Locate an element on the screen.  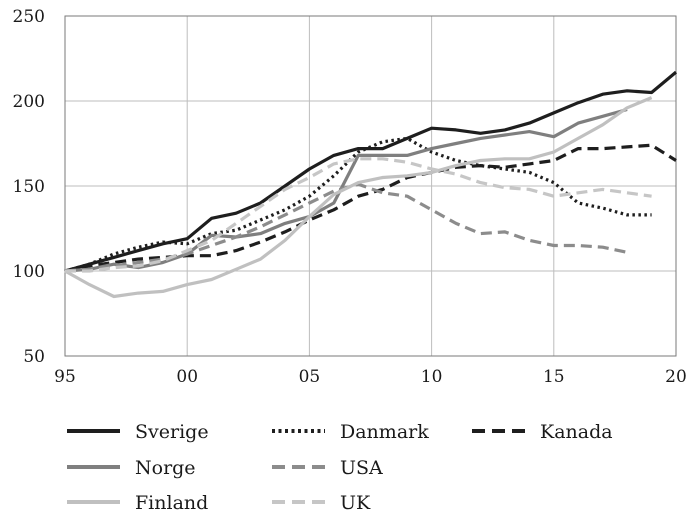
y-tick-label: 150 is located at coordinates (29, 187).